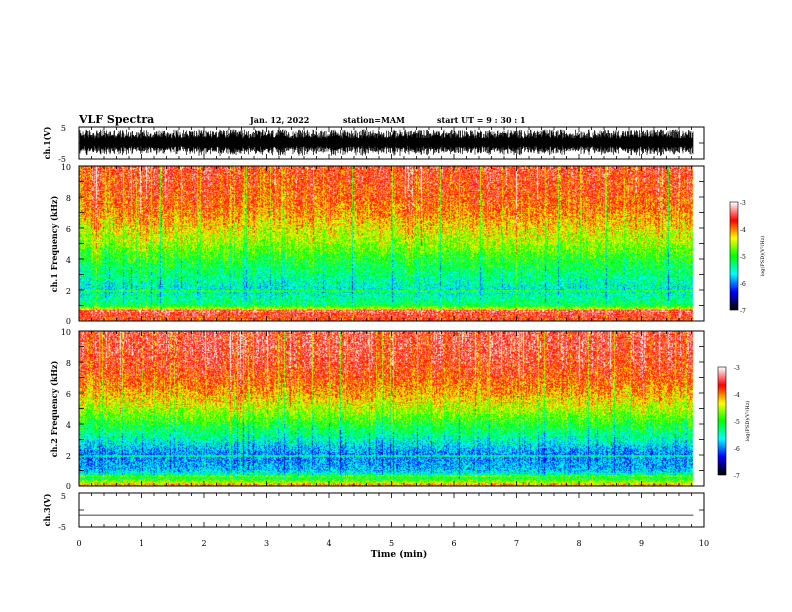  I want to click on ch1-spectrogram-yticklabels: 0 2 4 6 8 10, so click(66, 244).